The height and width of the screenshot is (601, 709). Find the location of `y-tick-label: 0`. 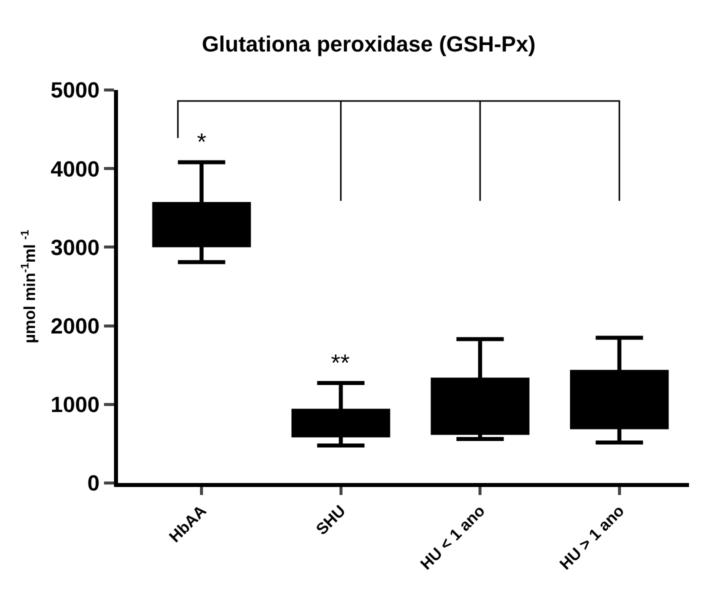

y-tick-label: 0 is located at coordinates (93, 483).